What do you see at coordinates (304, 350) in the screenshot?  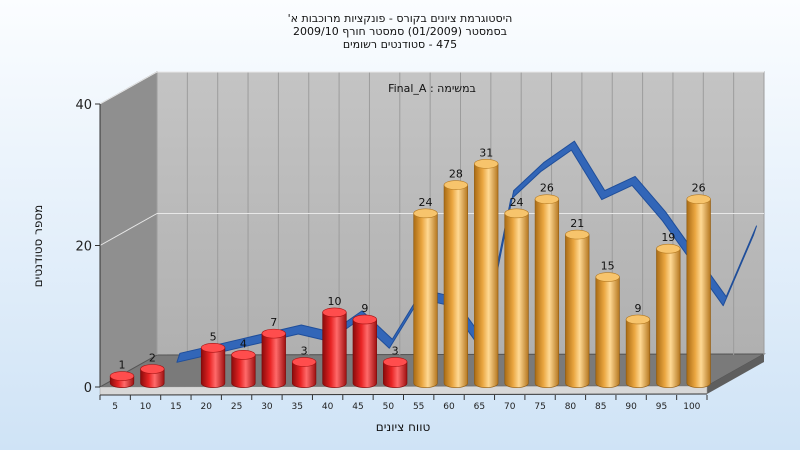 I see `data-label-35: 3` at bounding box center [304, 350].